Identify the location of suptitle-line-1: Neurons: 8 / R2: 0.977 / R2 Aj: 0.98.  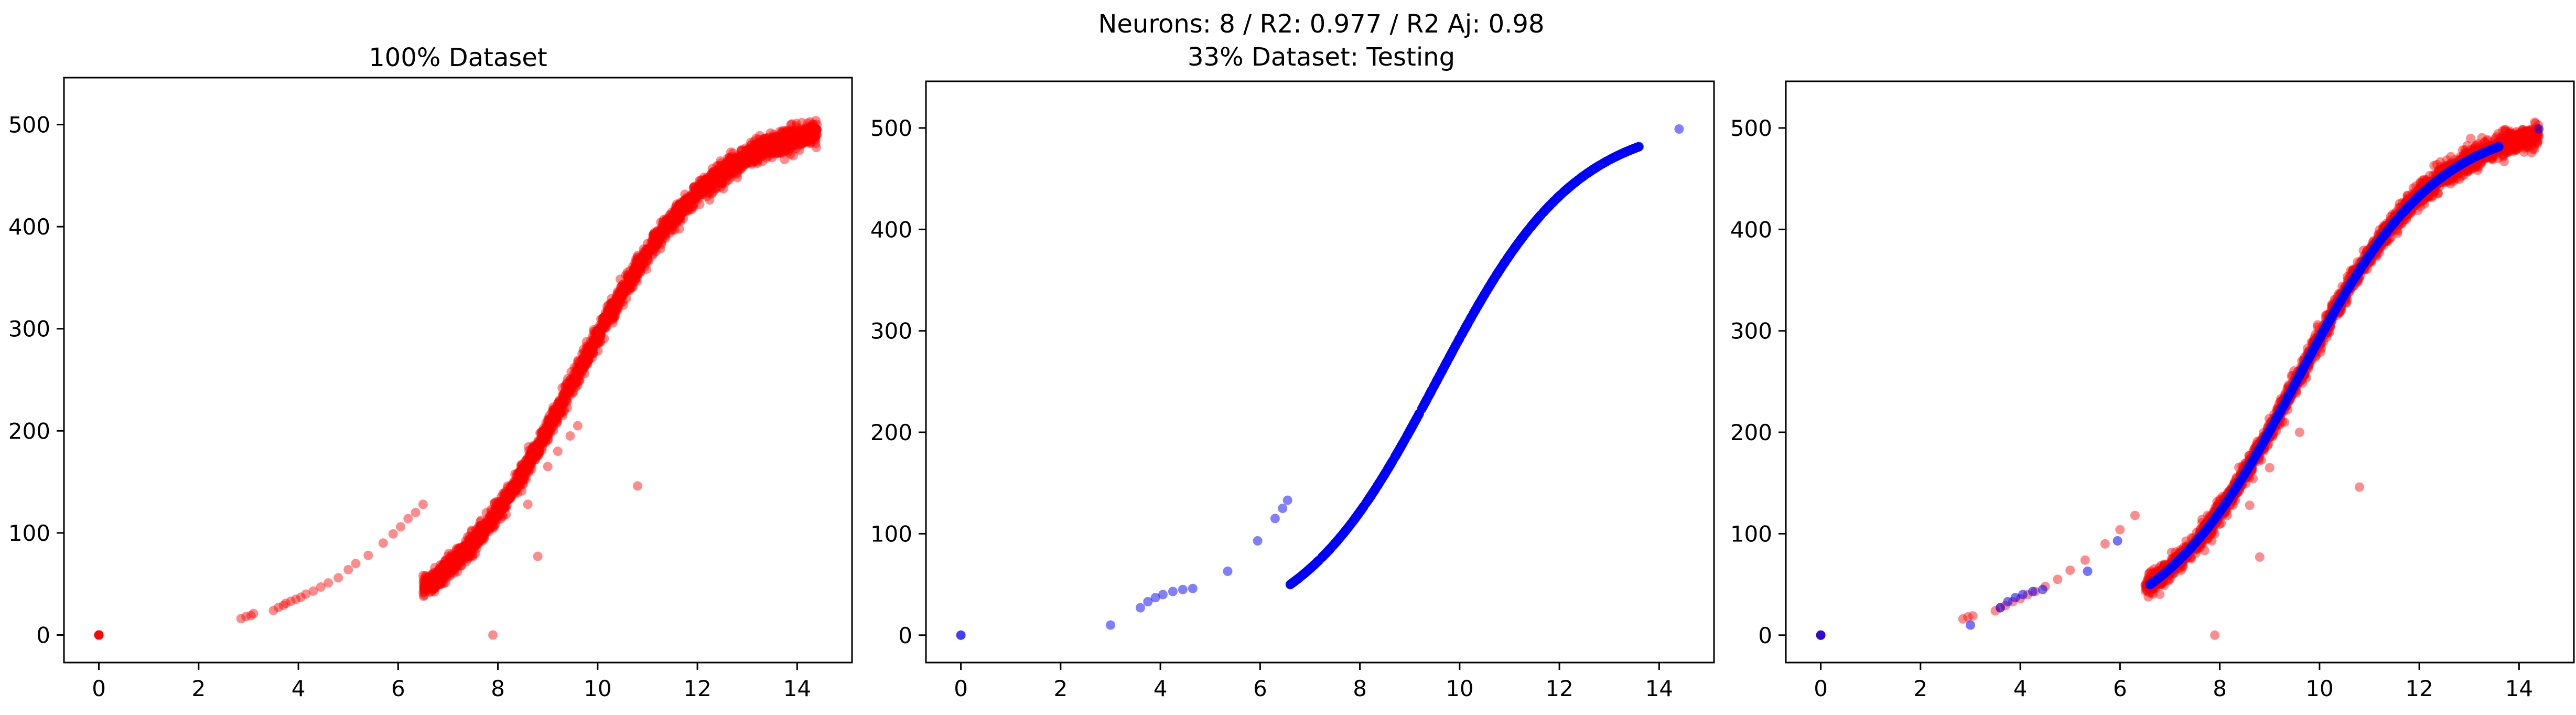
(1321, 24).